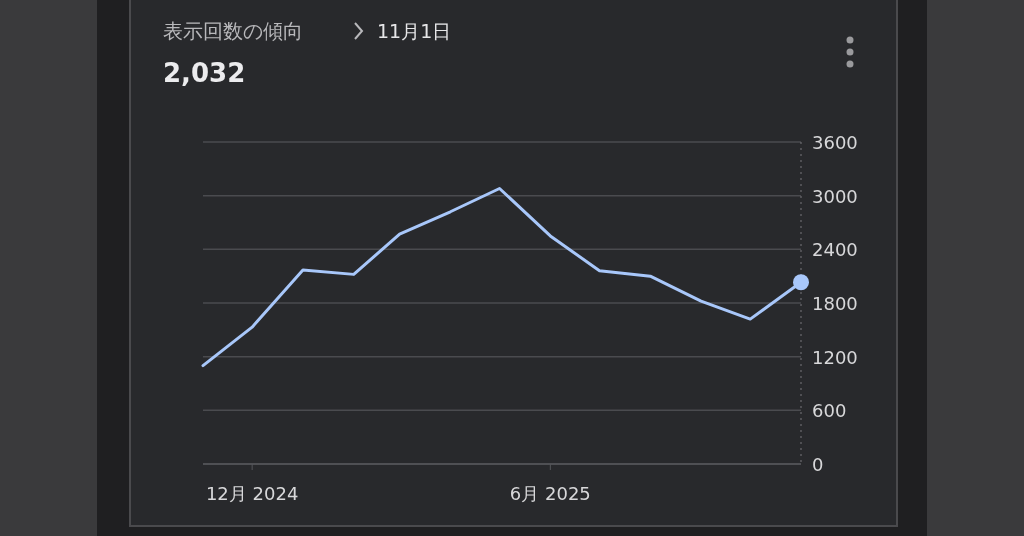 This screenshot has width=1024, height=536. Describe the element at coordinates (835, 250) in the screenshot. I see `y-tick-label: 2400` at that location.